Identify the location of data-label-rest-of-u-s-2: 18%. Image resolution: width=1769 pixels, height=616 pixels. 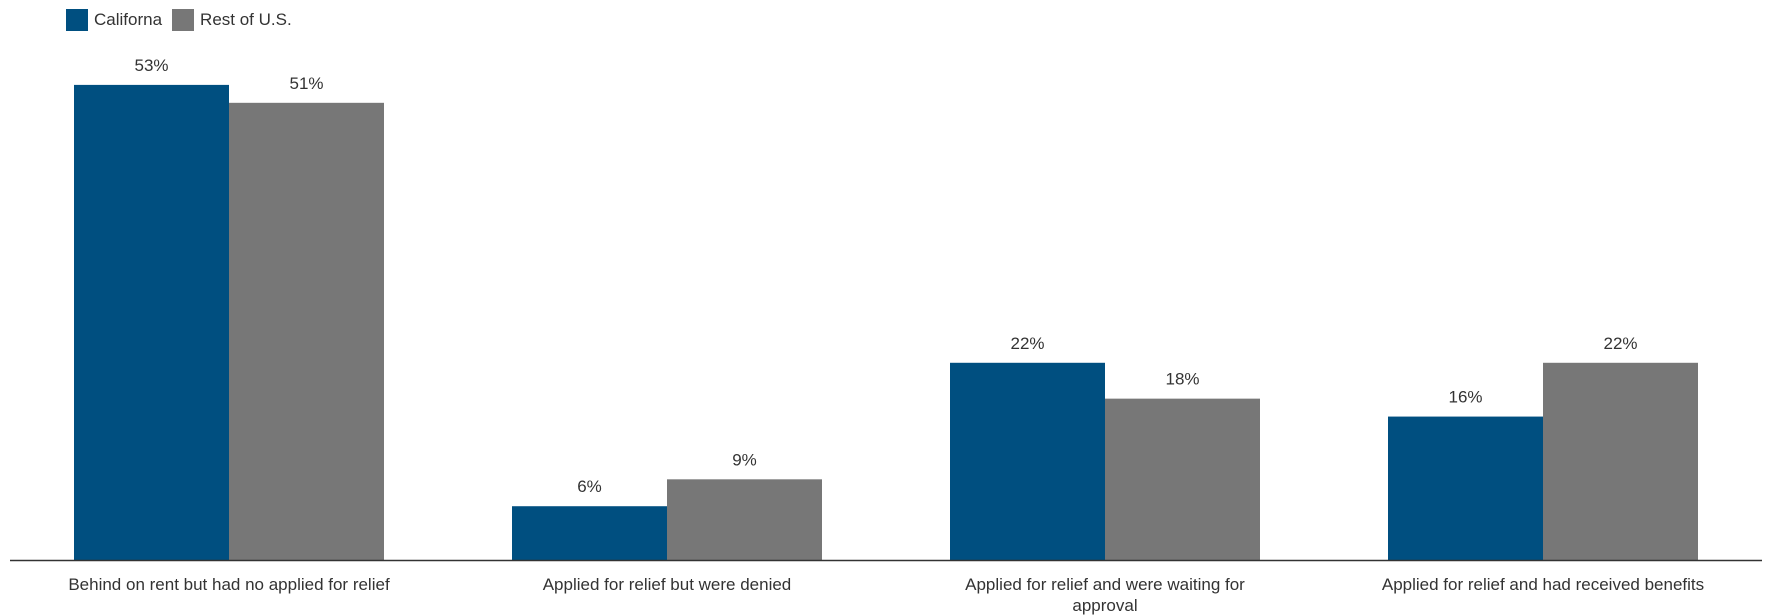
(1182, 379).